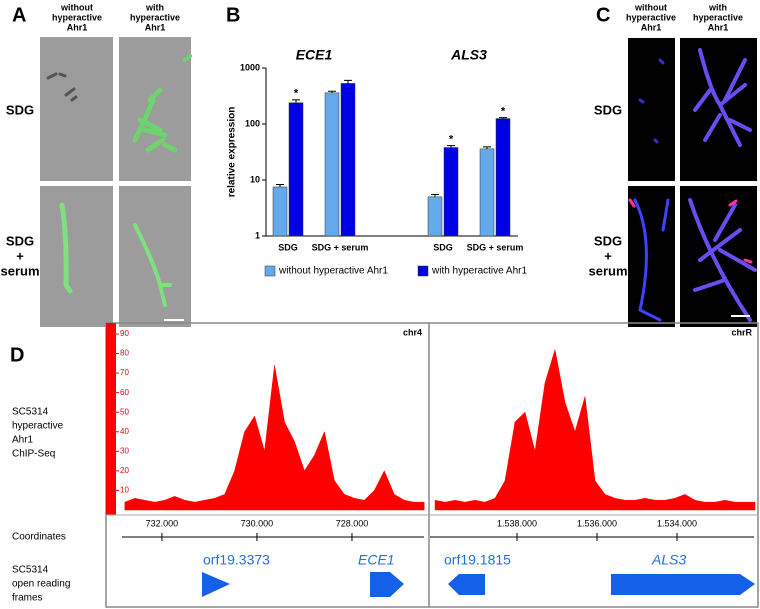  I want to click on panel-label: B, so click(233, 15).